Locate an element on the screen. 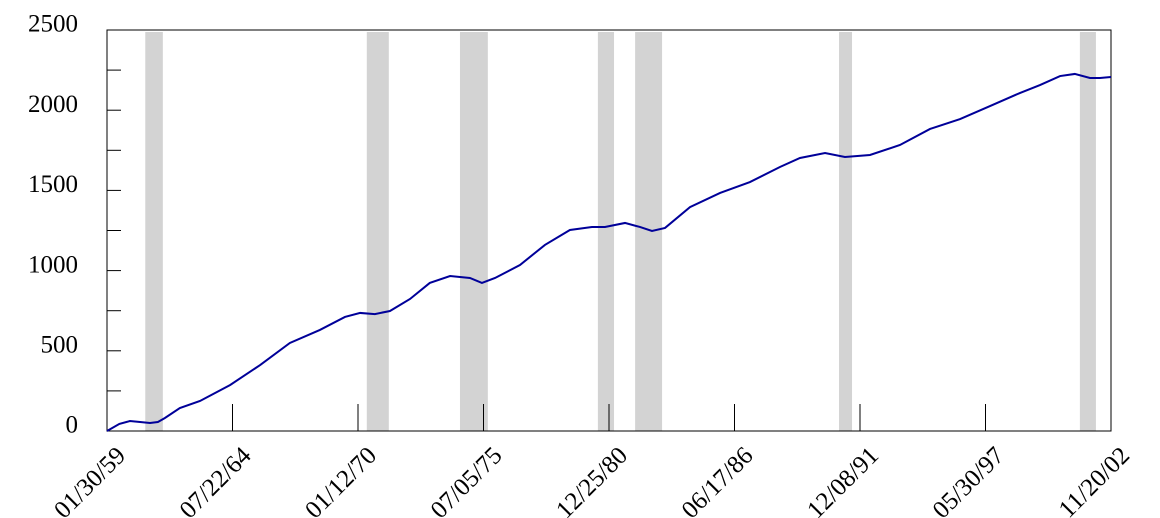 The height and width of the screenshot is (518, 1160). y-tick-label: 2500 is located at coordinates (53, 24).